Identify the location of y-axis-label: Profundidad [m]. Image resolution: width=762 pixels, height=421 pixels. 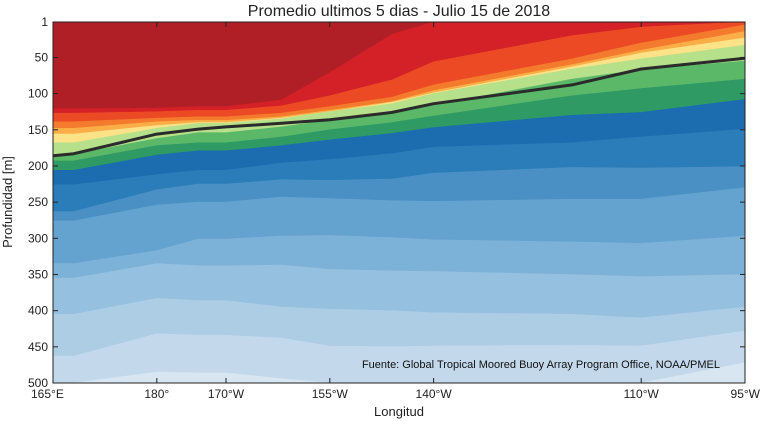
(7, 202).